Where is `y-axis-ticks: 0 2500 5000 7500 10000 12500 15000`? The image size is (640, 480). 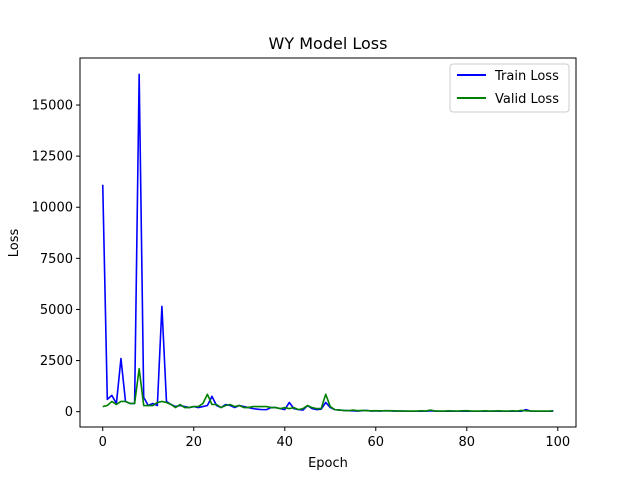
y-axis-ticks: 0 2500 5000 7500 10000 12500 15000 is located at coordinates (56, 259).